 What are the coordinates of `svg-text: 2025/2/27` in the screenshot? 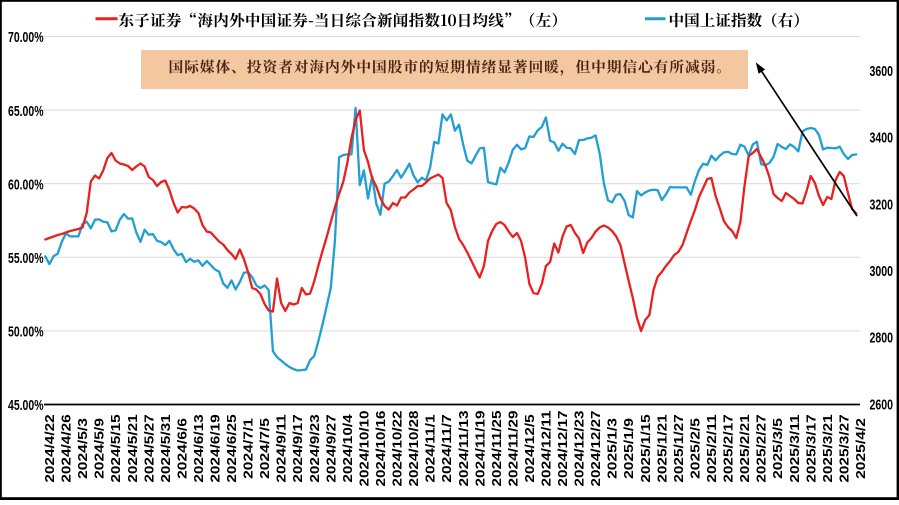 It's located at (761, 448).